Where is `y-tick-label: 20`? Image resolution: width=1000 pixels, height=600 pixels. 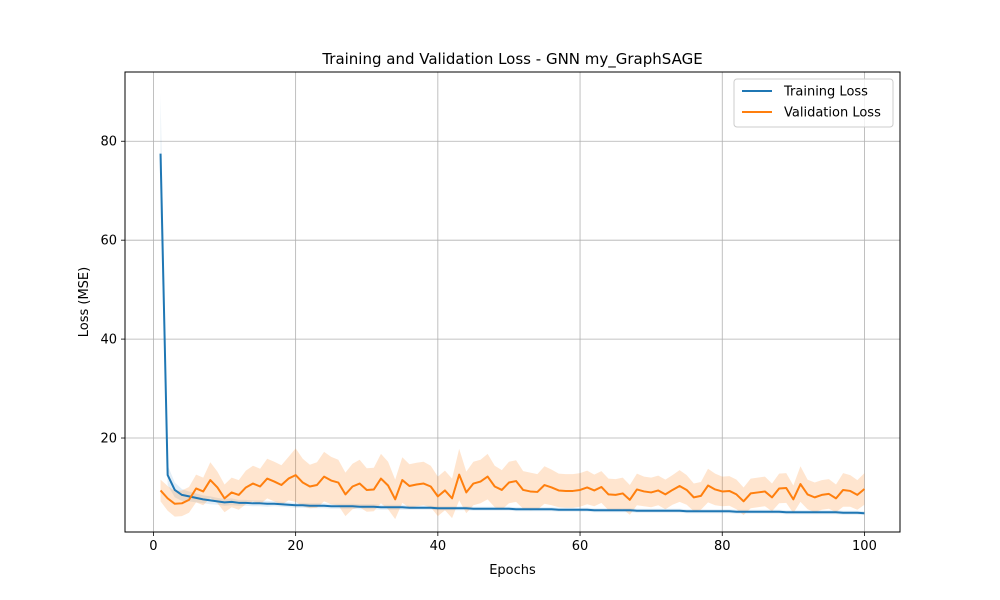
y-tick-label: 20 is located at coordinates (108, 439).